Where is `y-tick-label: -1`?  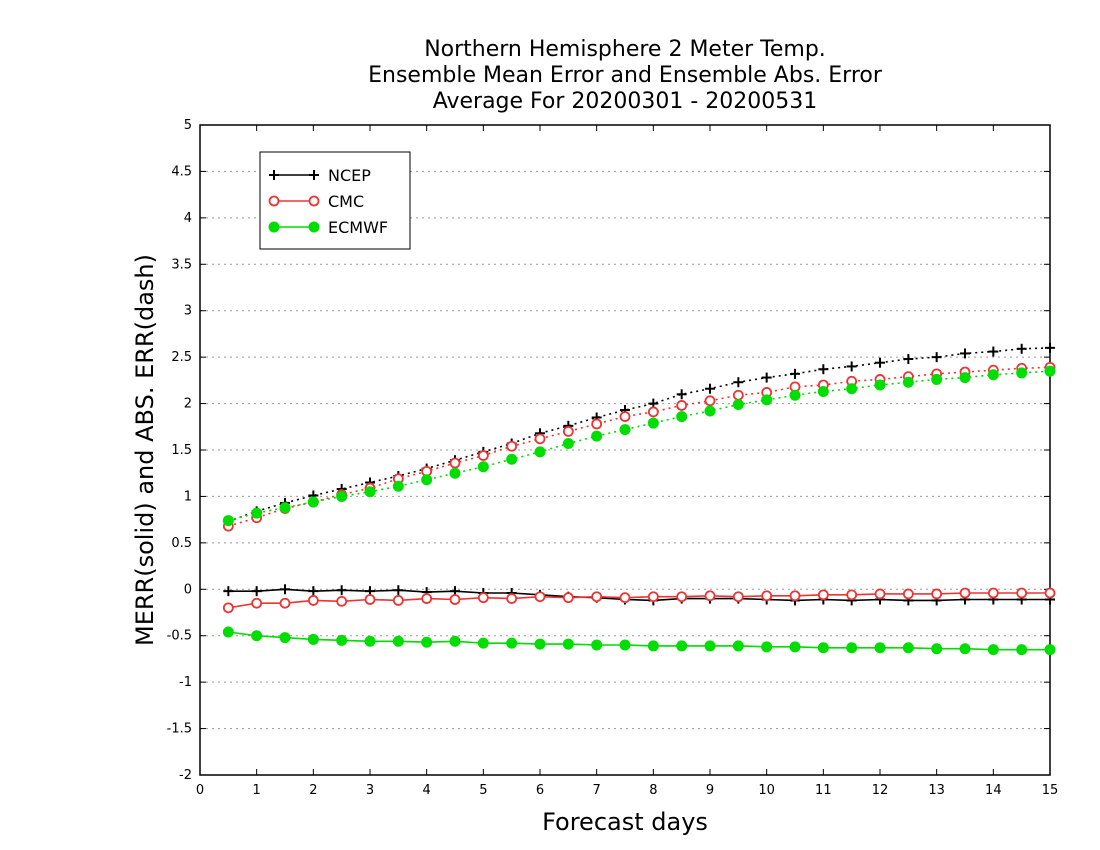
y-tick-label: -1 is located at coordinates (185, 682).